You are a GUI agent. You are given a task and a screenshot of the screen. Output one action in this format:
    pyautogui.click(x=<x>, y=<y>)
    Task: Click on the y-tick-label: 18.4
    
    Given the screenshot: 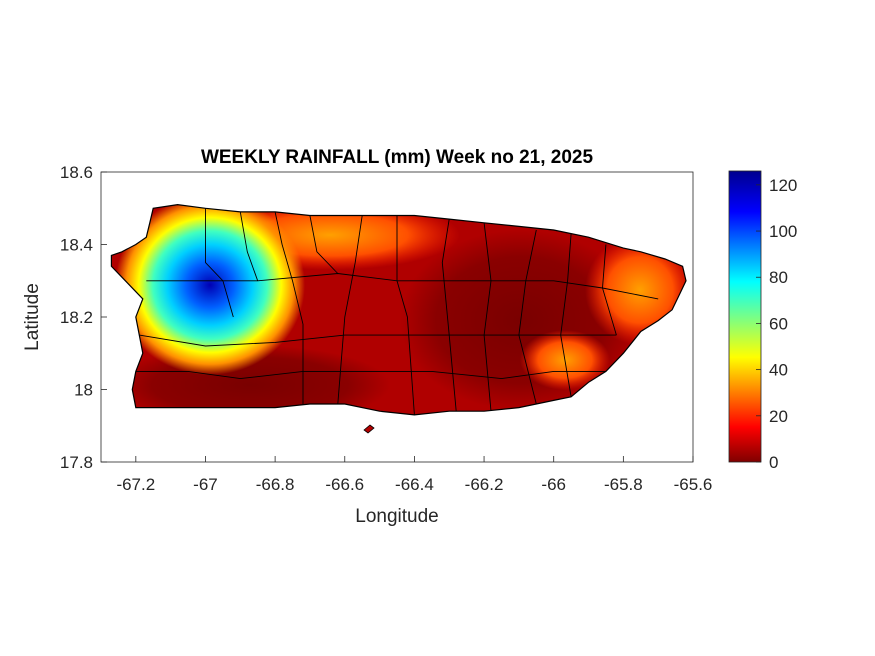 What is the action you would take?
    pyautogui.click(x=76, y=245)
    